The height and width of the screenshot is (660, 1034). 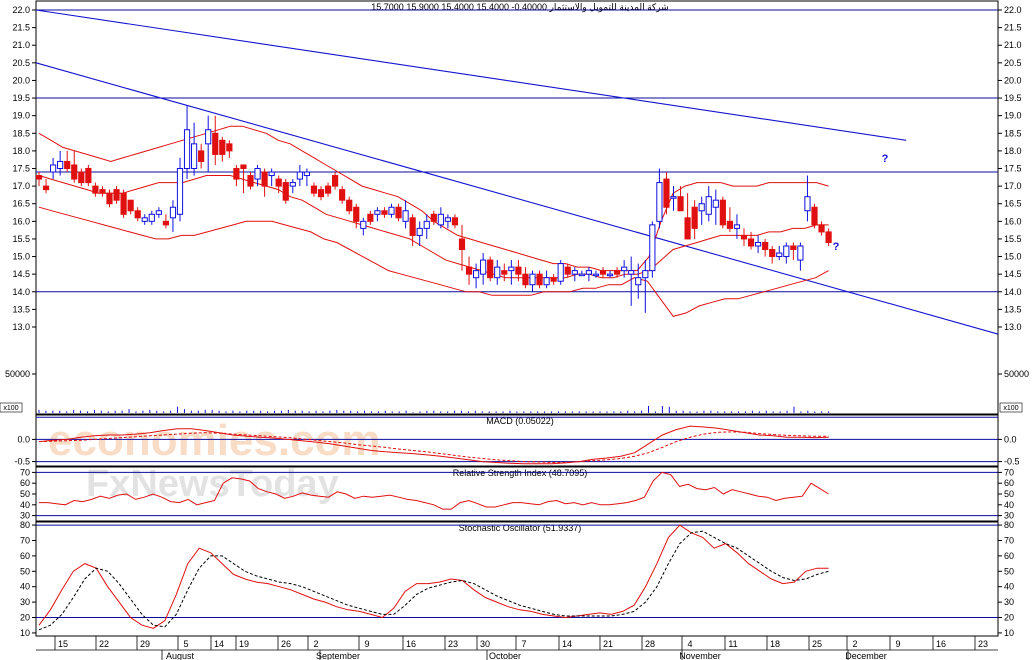 I want to click on volume-ylabel-left: 50000, so click(x=17, y=374).